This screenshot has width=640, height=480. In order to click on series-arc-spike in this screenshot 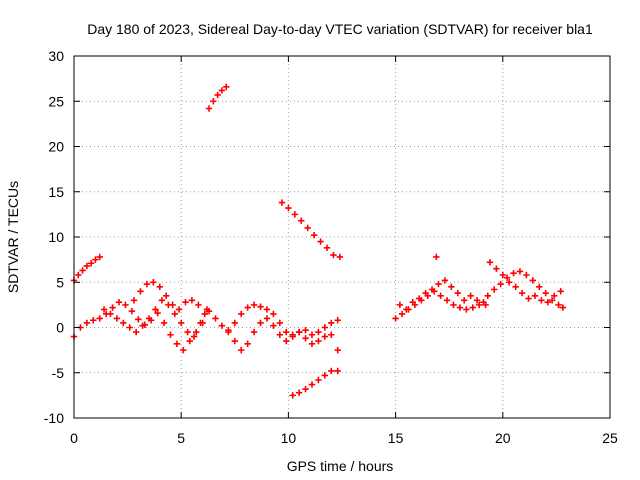, I will do `click(217, 97)`.